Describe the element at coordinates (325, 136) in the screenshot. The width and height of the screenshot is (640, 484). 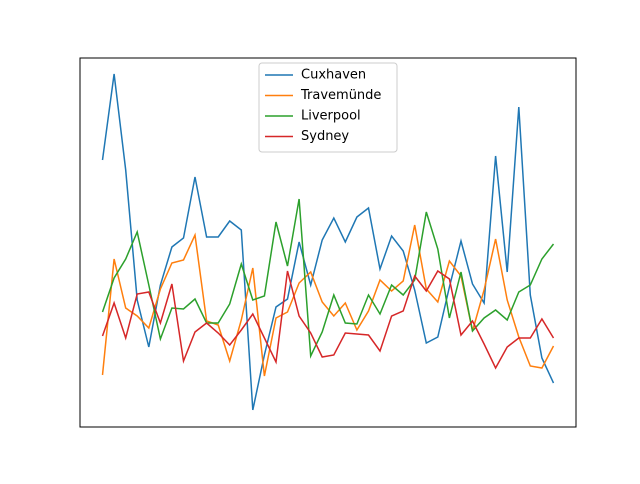
I see `legend-label: Sydney` at that location.